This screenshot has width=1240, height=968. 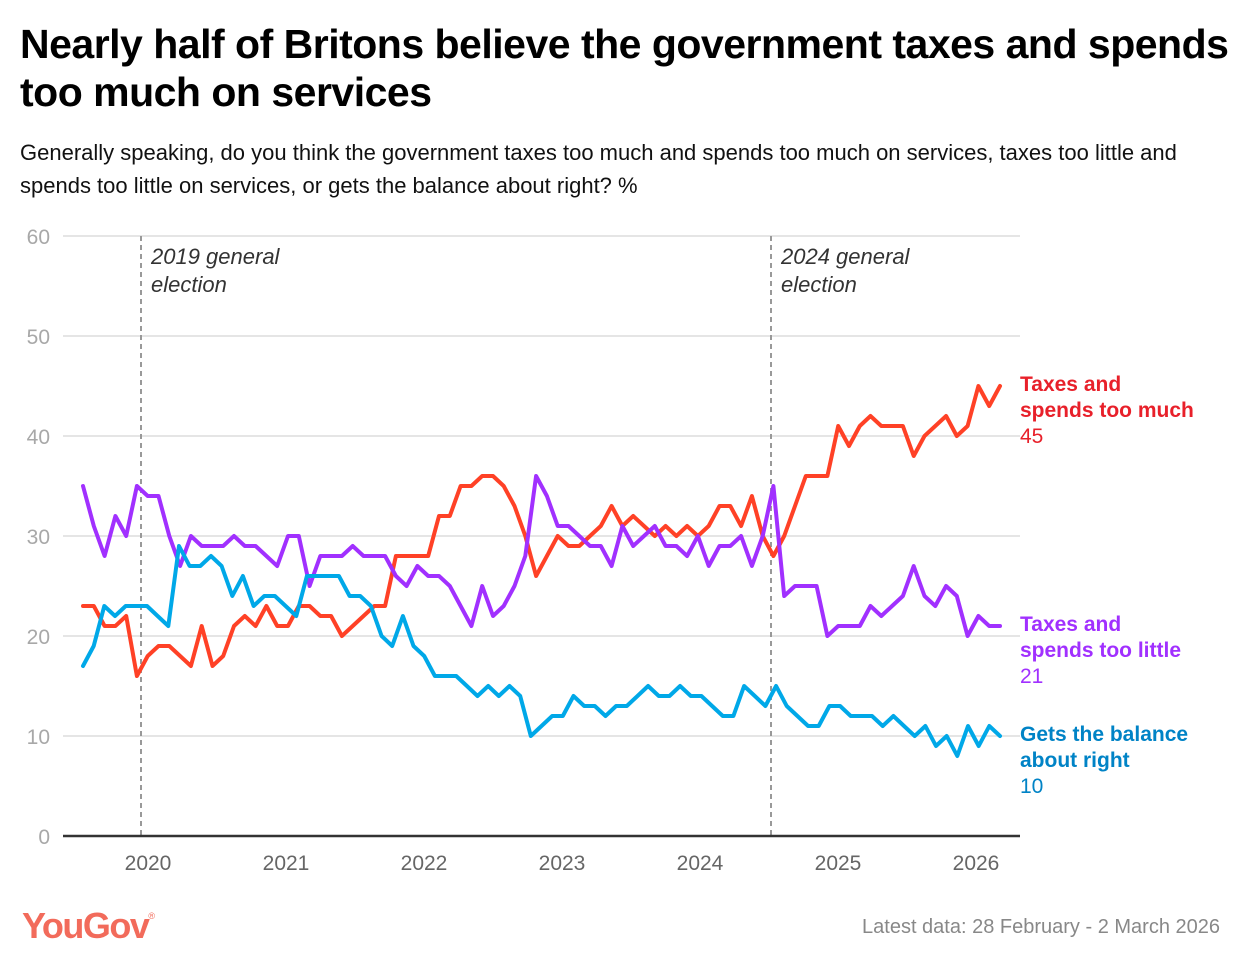 What do you see at coordinates (38, 337) in the screenshot?
I see `y-tick-label: 50` at bounding box center [38, 337].